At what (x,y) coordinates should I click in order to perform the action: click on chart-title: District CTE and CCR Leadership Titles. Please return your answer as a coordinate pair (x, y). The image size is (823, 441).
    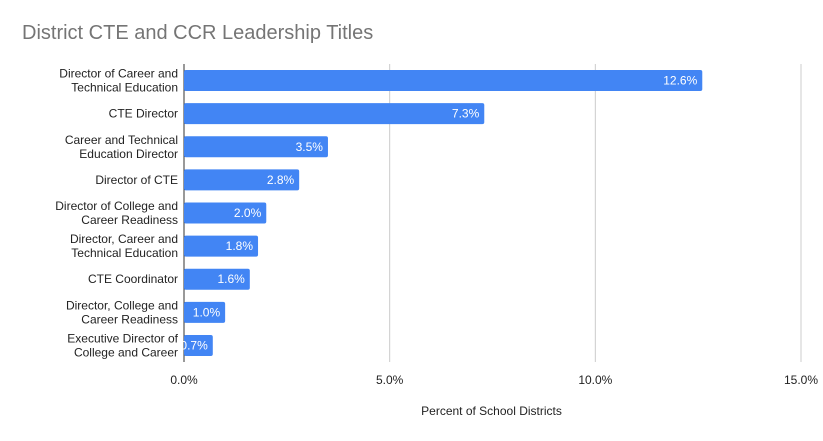
    Looking at the image, I should click on (198, 33).